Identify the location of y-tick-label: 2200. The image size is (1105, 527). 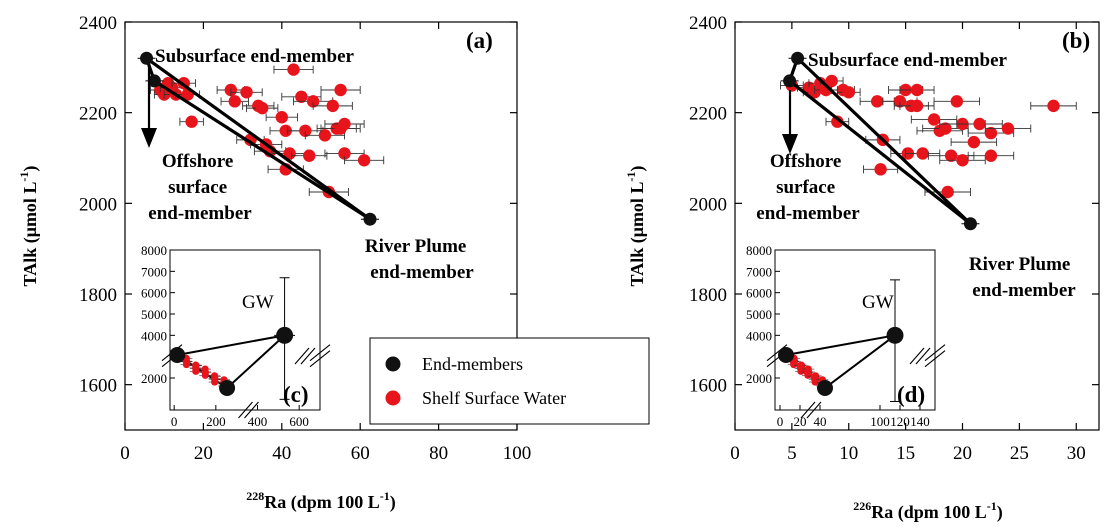
(98, 114).